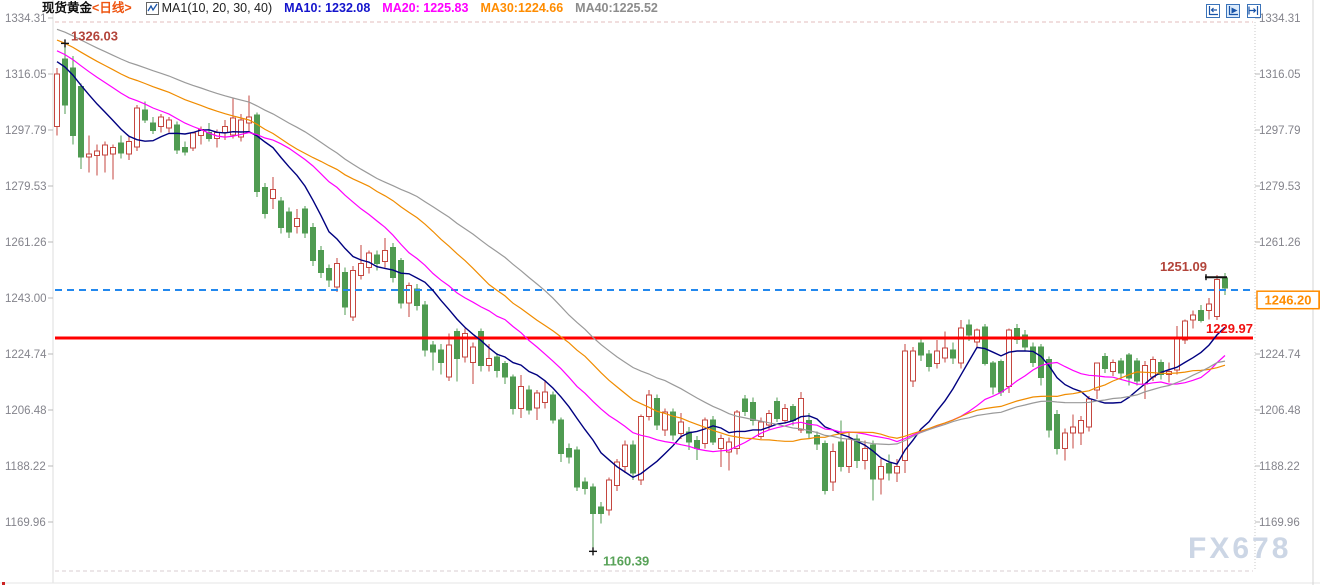  Describe the element at coordinates (1280, 243) in the screenshot. I see `y-axis-label-right: 1261.26` at that location.